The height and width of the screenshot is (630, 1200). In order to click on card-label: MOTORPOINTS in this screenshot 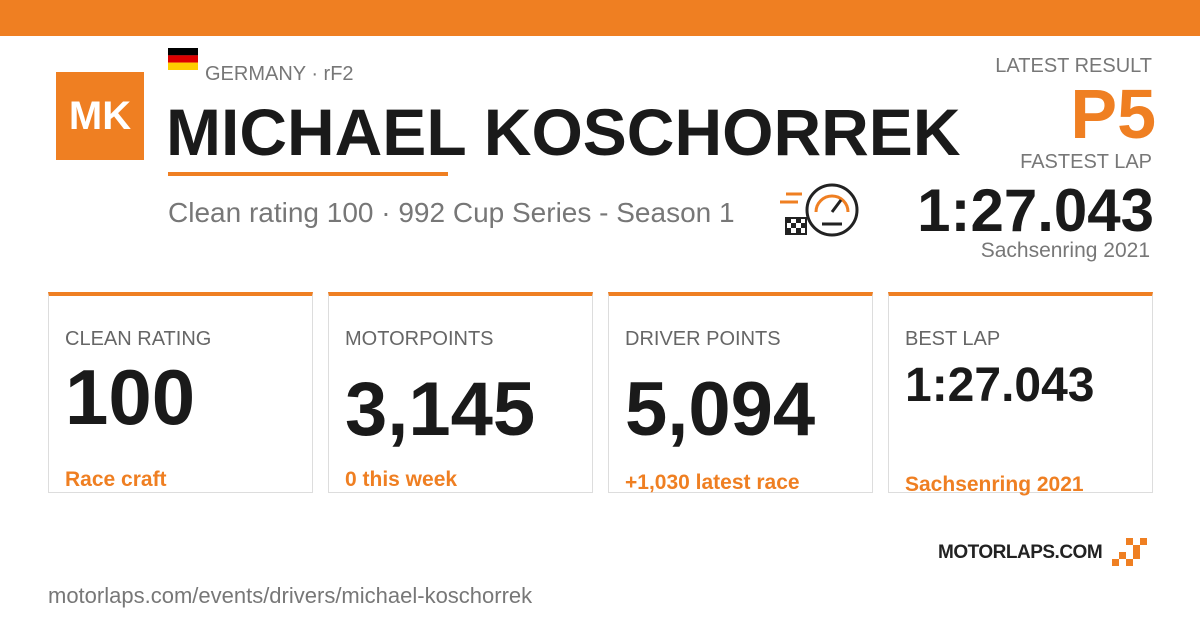, I will do `click(419, 339)`.